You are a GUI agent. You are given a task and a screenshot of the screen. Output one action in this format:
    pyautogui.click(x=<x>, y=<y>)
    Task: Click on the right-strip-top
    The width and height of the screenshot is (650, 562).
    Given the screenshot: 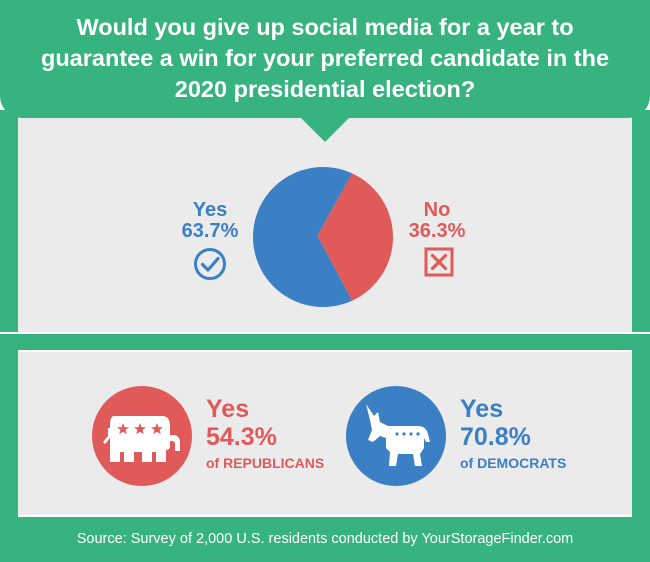 What is the action you would take?
    pyautogui.click(x=641, y=221)
    